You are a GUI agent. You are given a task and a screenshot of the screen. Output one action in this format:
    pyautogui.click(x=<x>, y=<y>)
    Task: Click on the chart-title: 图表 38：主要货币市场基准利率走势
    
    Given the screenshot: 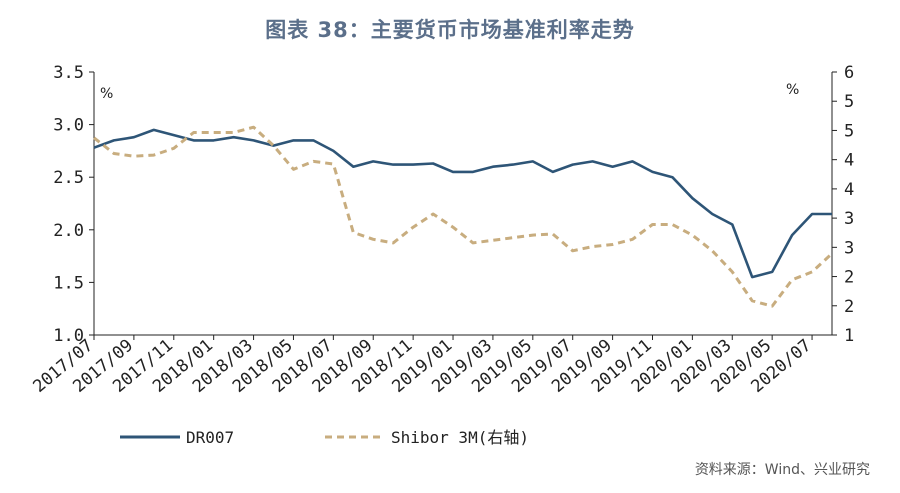 What is the action you would take?
    pyautogui.click(x=450, y=30)
    